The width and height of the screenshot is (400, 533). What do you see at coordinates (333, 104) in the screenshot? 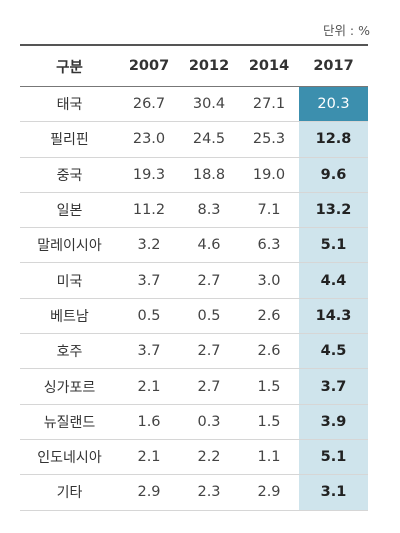
I see `cell-2017: 20.3` at bounding box center [333, 104].